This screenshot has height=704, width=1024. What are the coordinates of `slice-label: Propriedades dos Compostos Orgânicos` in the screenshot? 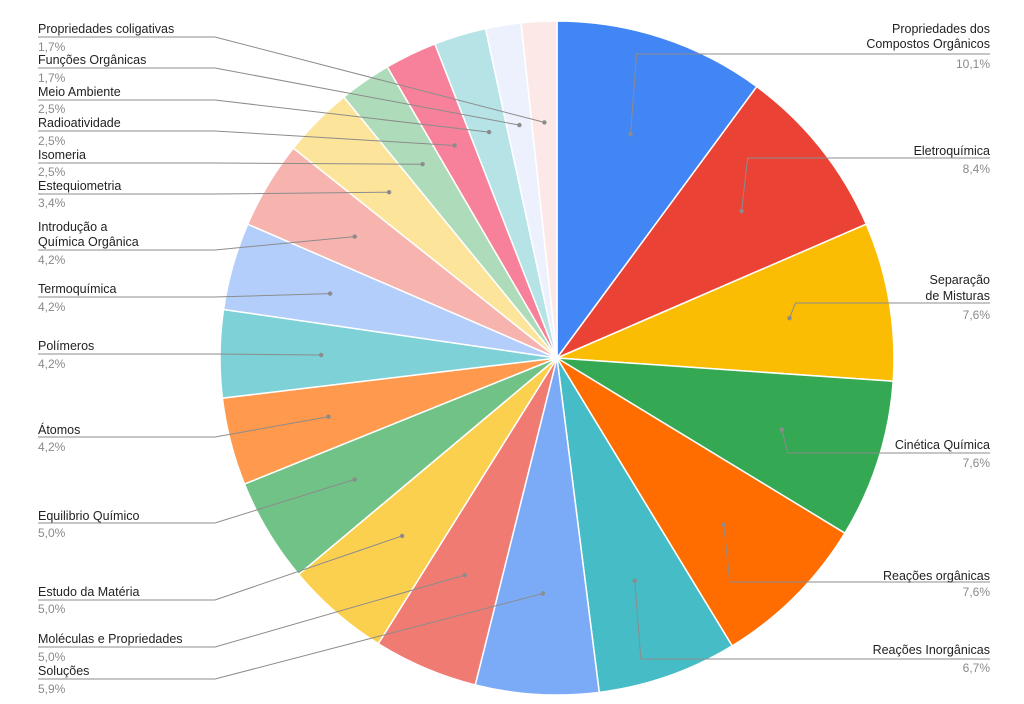 It's located at (928, 36).